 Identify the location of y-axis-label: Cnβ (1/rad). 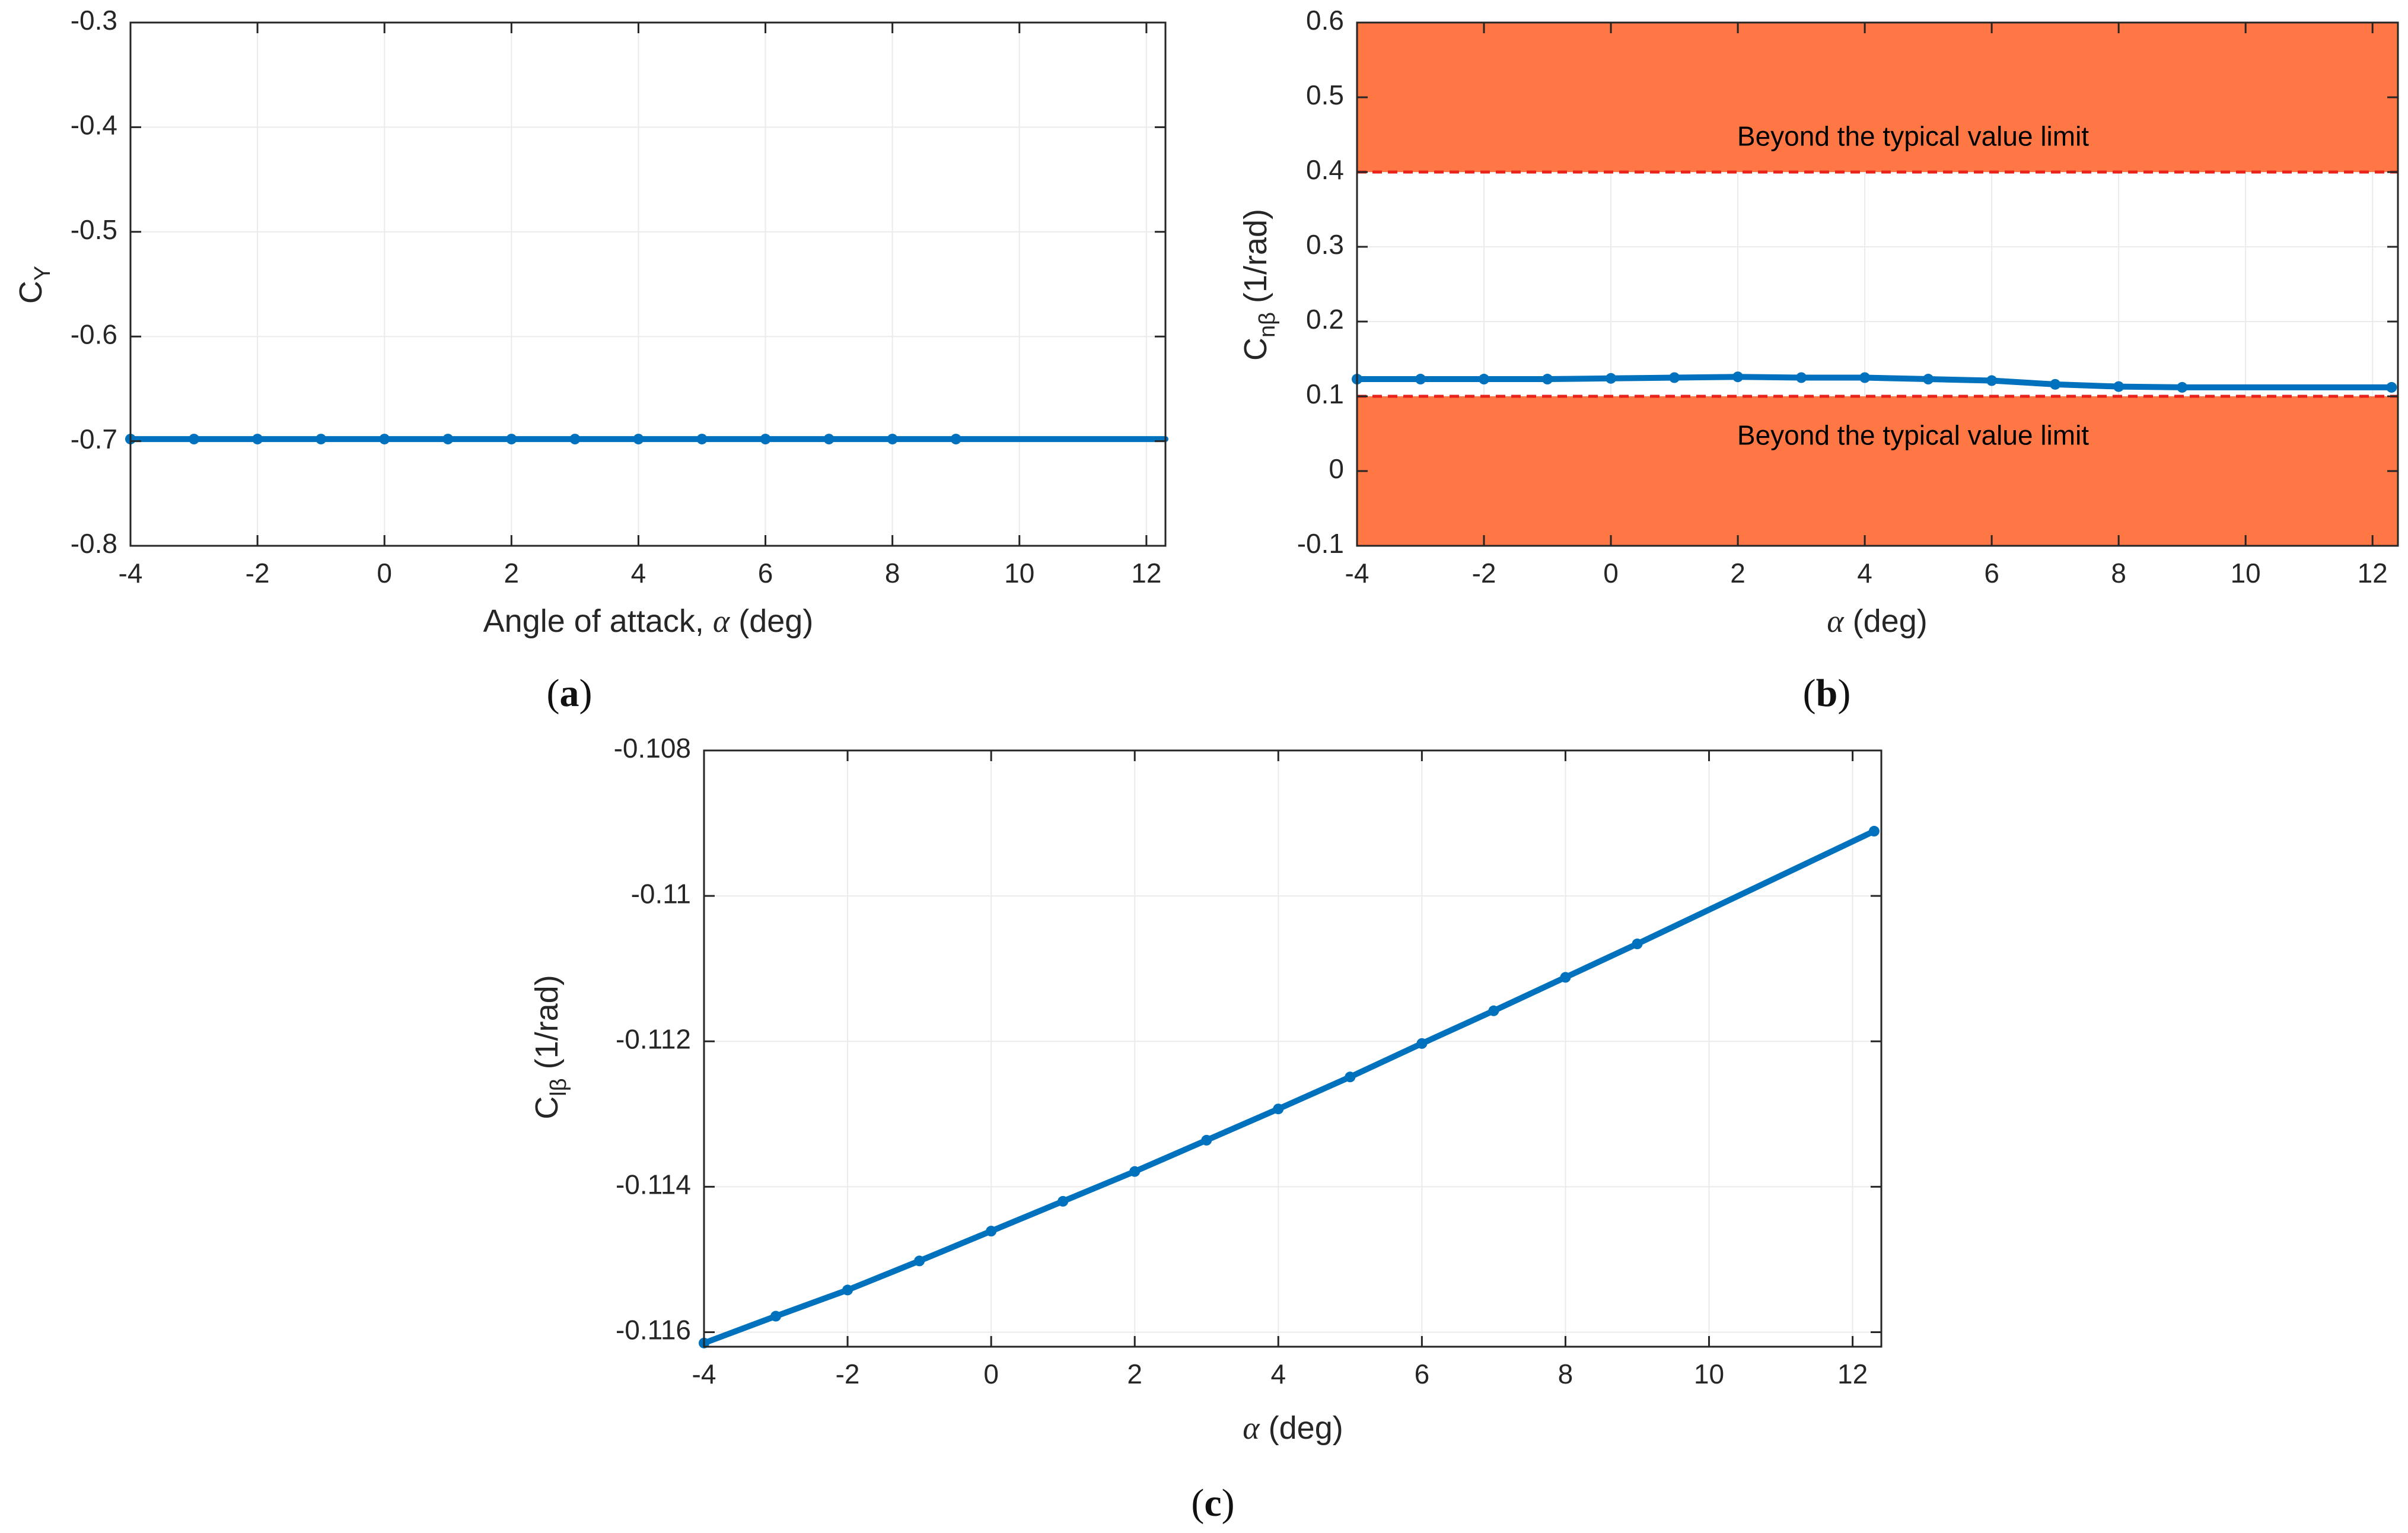
(1259, 285).